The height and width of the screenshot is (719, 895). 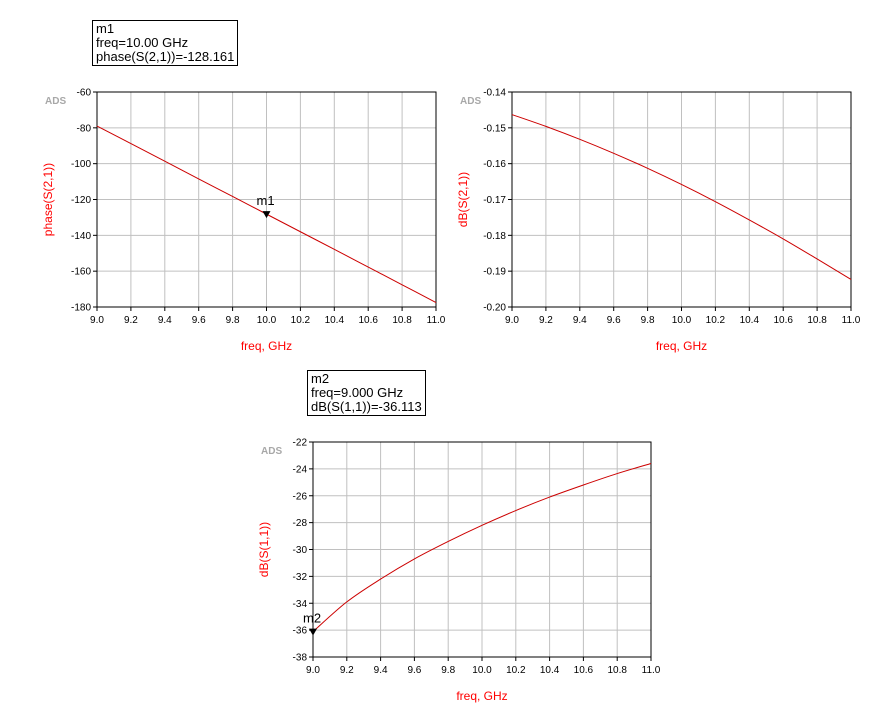 I want to click on chart-3-xtick-label: 9.0, so click(x=313, y=670).